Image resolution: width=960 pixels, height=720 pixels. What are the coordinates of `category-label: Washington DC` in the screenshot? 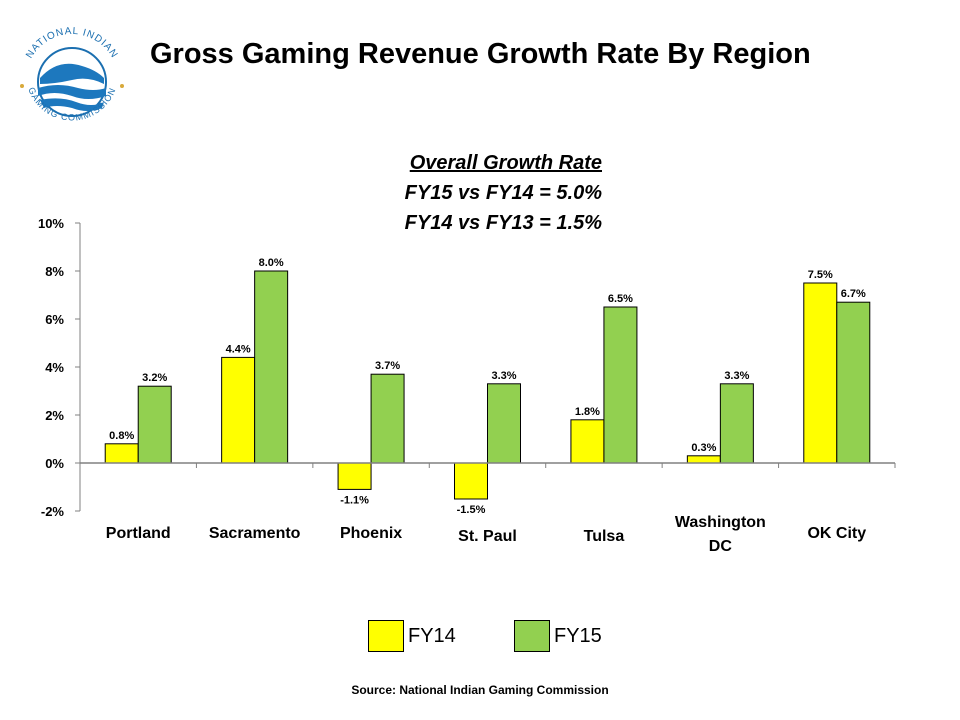 It's located at (720, 534).